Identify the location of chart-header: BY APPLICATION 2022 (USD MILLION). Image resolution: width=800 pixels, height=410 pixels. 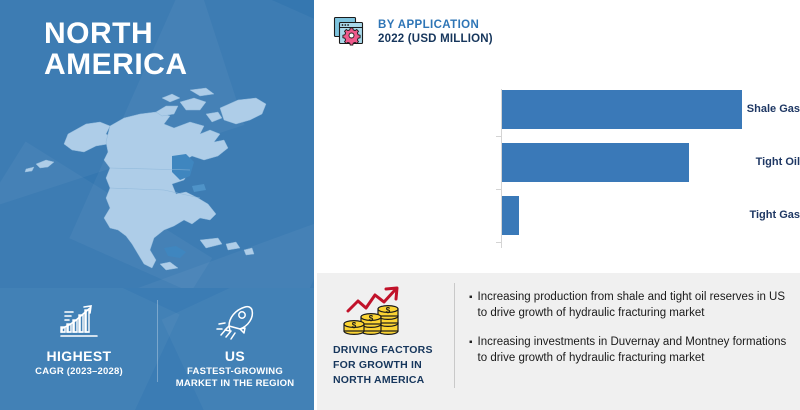
(412, 32).